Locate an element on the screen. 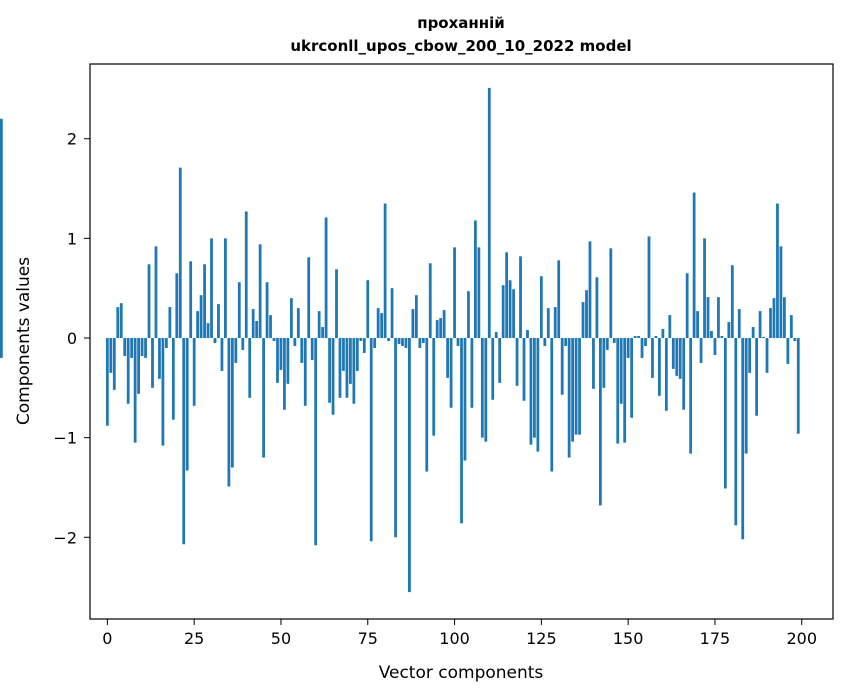 This screenshot has height=696, width=847. x-axis-ticks: 0 25 50 75 100 125 150 175 200 is located at coordinates (459, 633).